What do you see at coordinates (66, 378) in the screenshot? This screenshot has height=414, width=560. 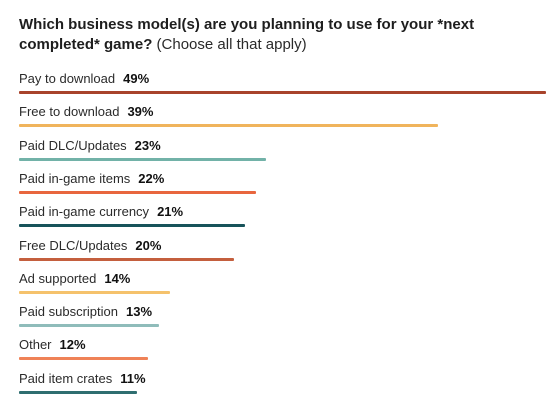 I see `category-label: Paid item crates` at bounding box center [66, 378].